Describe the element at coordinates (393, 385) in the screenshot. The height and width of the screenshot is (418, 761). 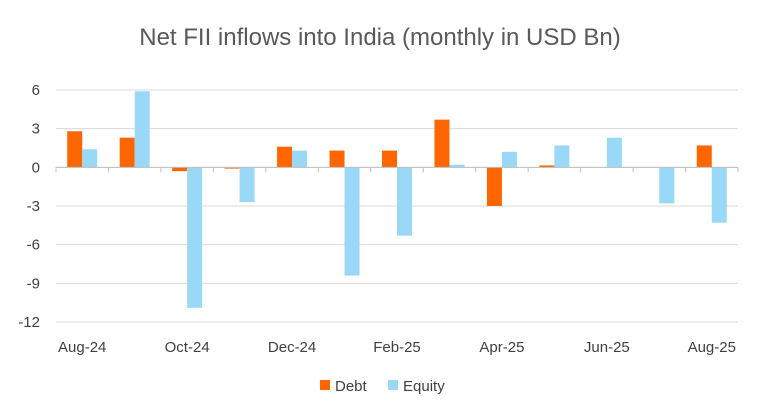
I see `legend-swatch-equity` at that location.